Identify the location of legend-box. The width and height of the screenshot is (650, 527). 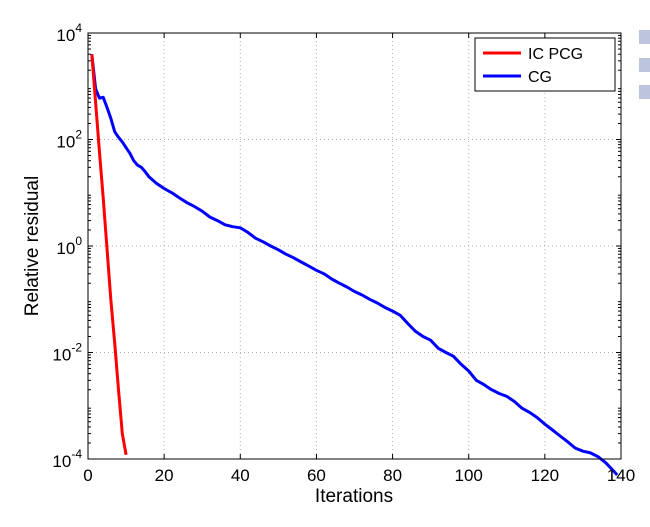
(545, 64).